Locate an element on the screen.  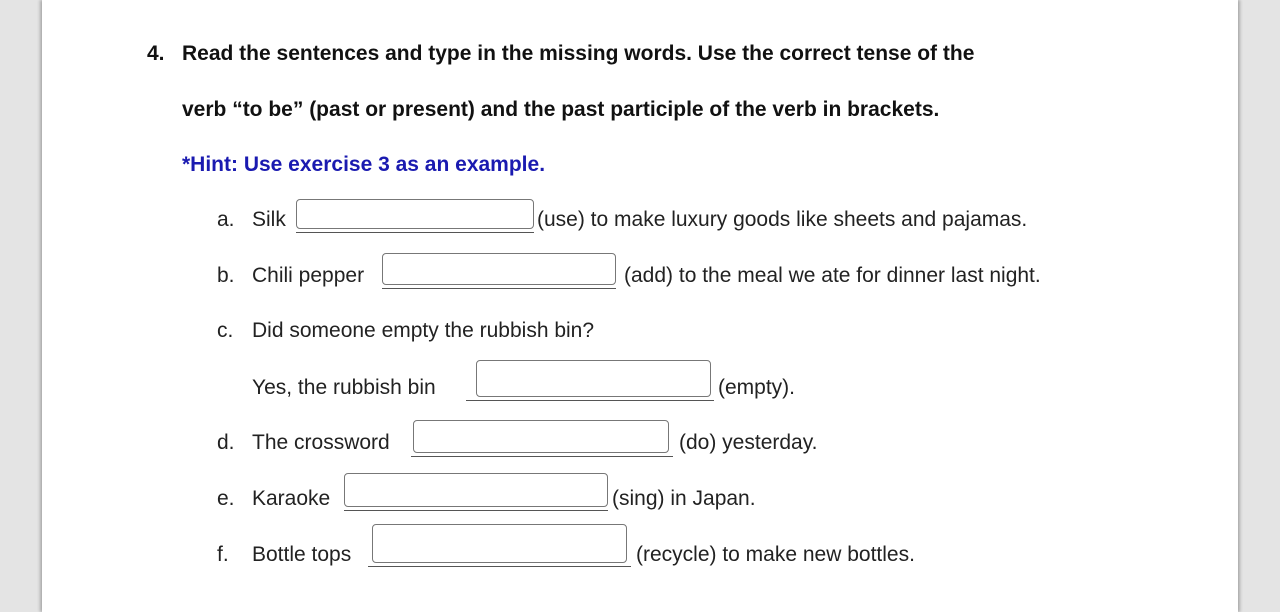
item-letter: c. is located at coordinates (225, 330).